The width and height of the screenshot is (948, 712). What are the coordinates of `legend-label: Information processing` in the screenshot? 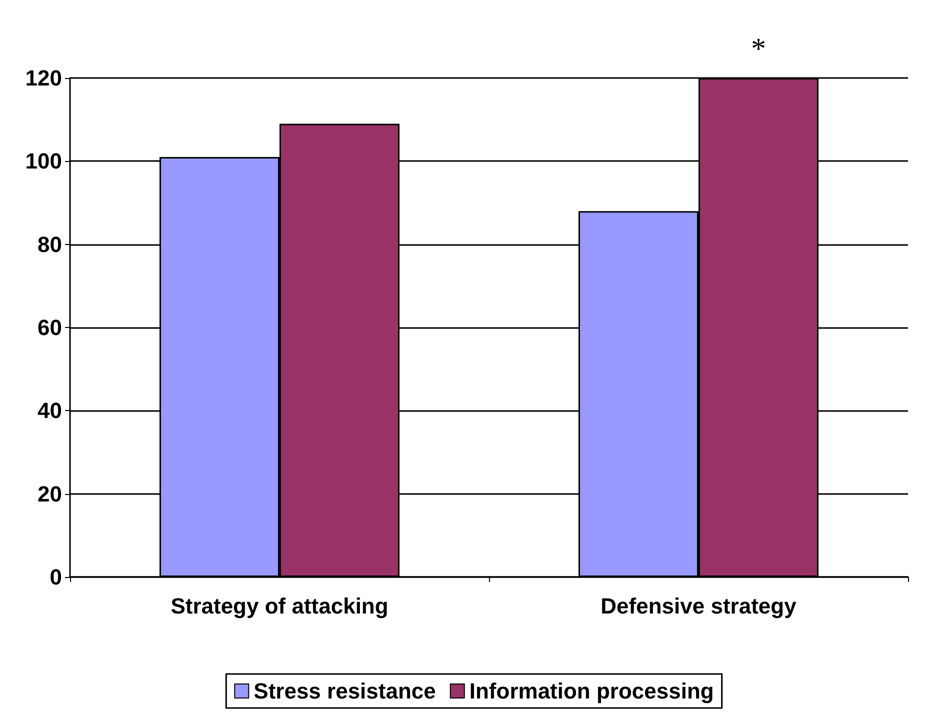 It's located at (591, 691).